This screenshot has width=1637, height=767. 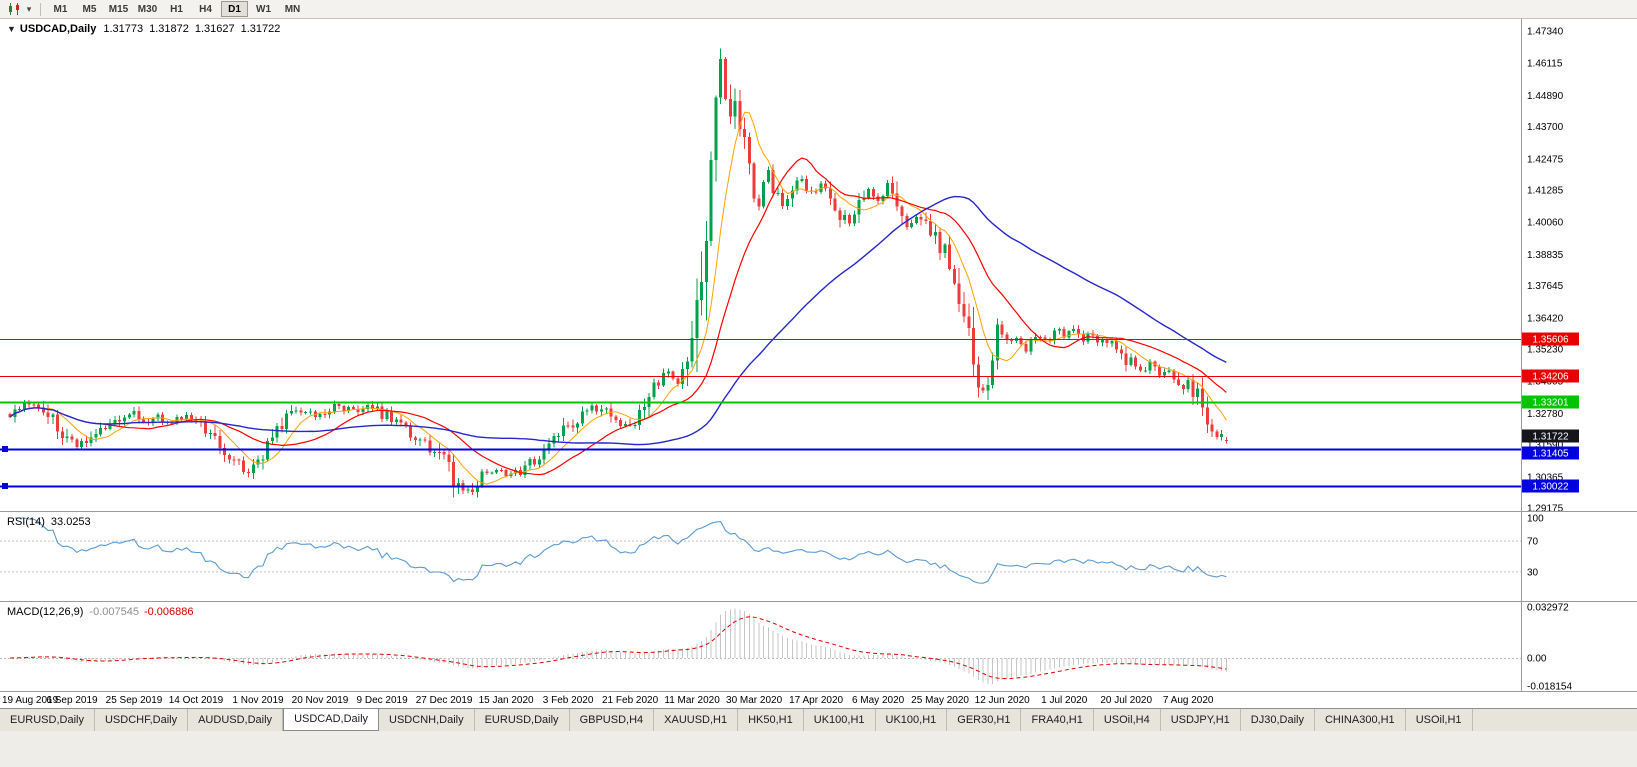 What do you see at coordinates (258, 700) in the screenshot?
I see `svg-text: 1 Nov 2019` at bounding box center [258, 700].